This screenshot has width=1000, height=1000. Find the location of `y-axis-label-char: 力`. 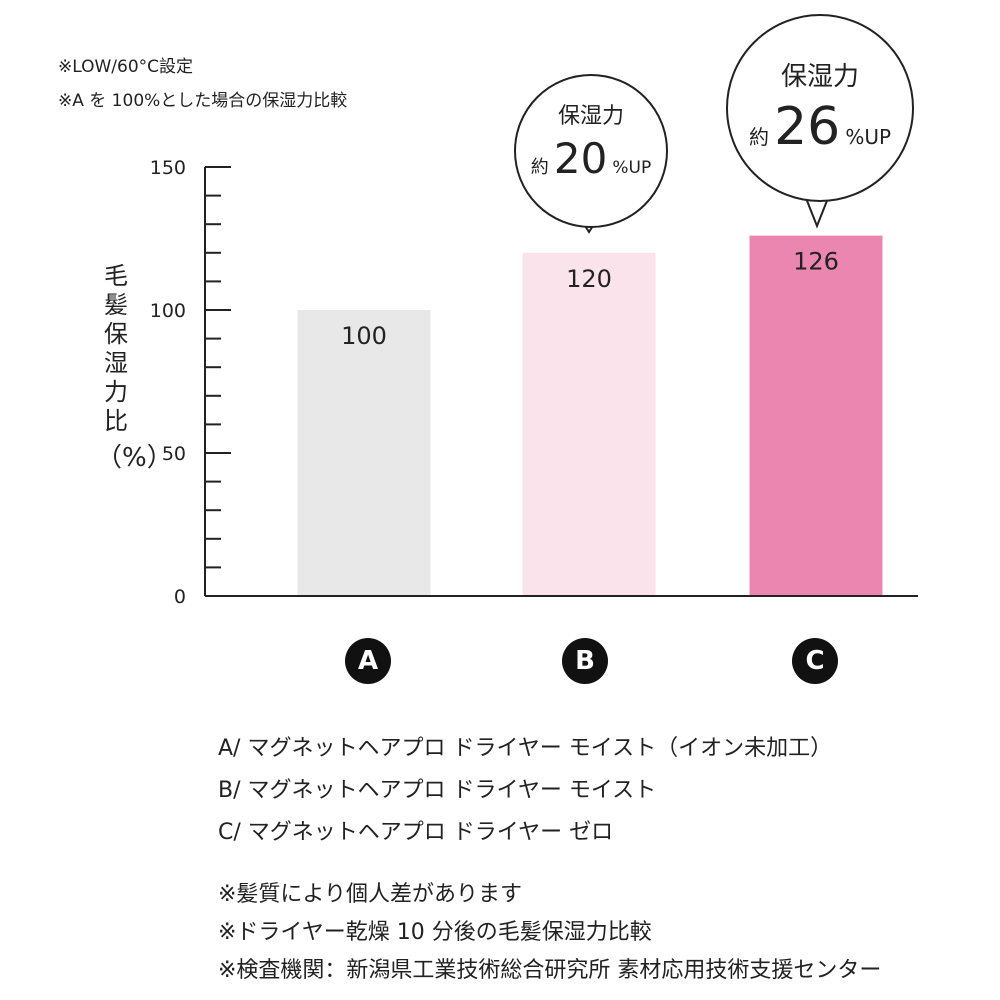

y-axis-label-char: 力 is located at coordinates (116, 392).